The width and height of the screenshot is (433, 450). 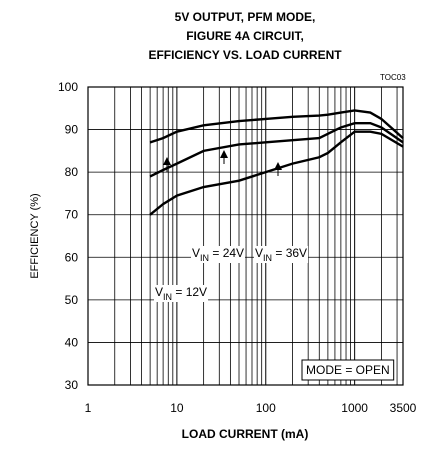 I want to click on x-tick-label: 1000, so click(x=354, y=408).